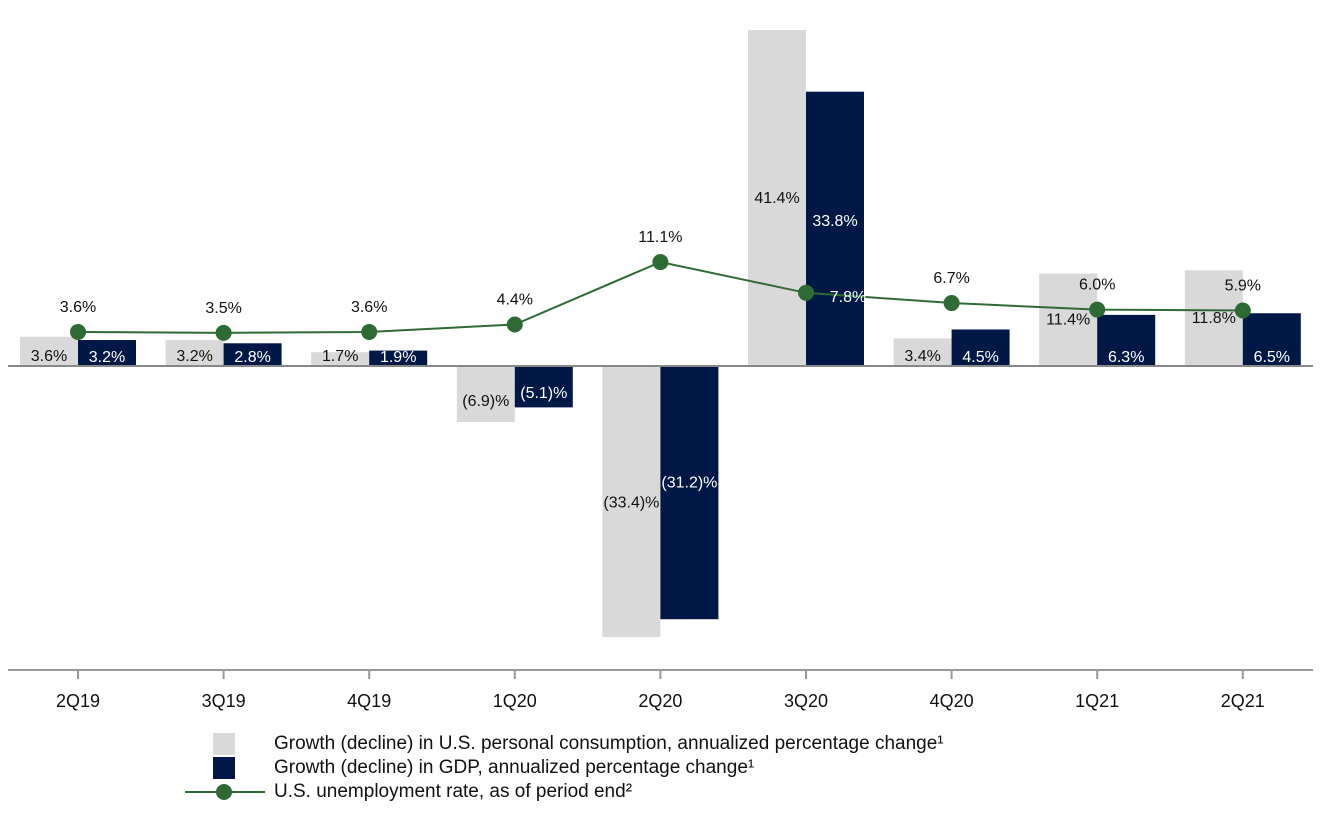  I want to click on data-label-gdp-2Q19: 3.2%, so click(107, 357).